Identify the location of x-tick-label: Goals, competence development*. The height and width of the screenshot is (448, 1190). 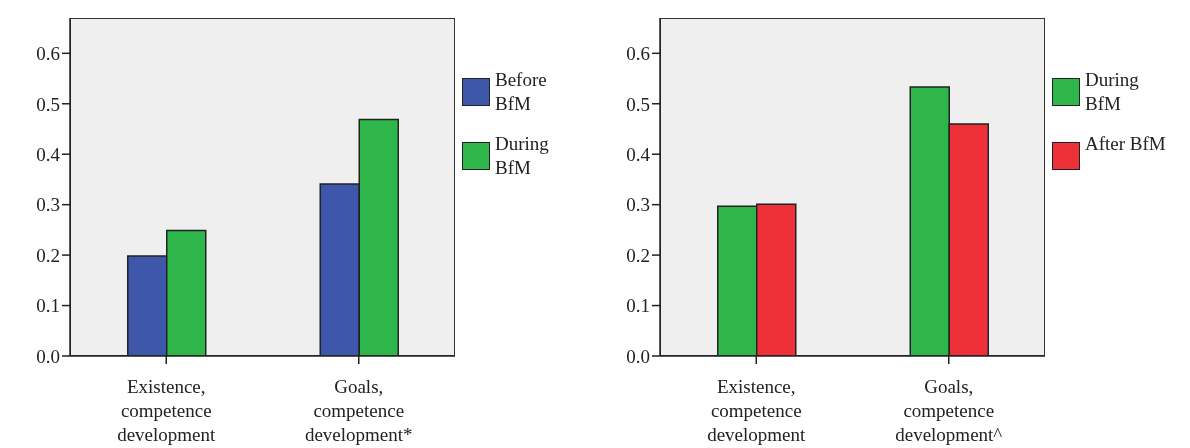
(358, 410).